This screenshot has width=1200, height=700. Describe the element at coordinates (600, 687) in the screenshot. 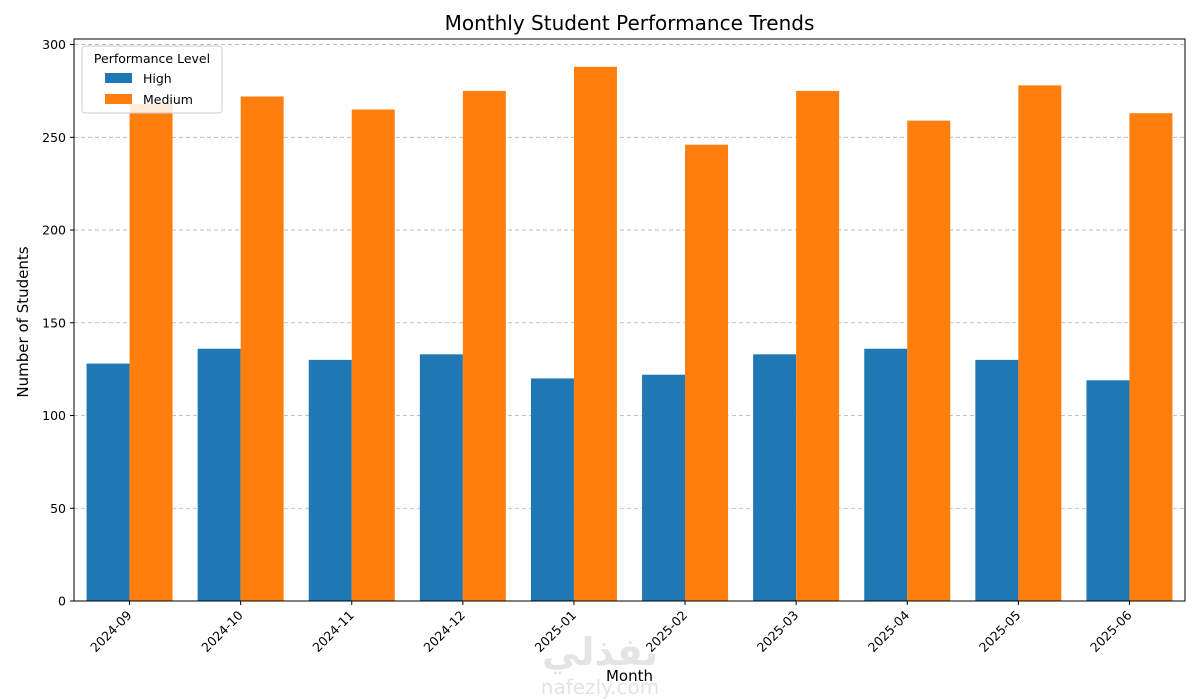

I see `watermark-latin: nafezly.com` at that location.